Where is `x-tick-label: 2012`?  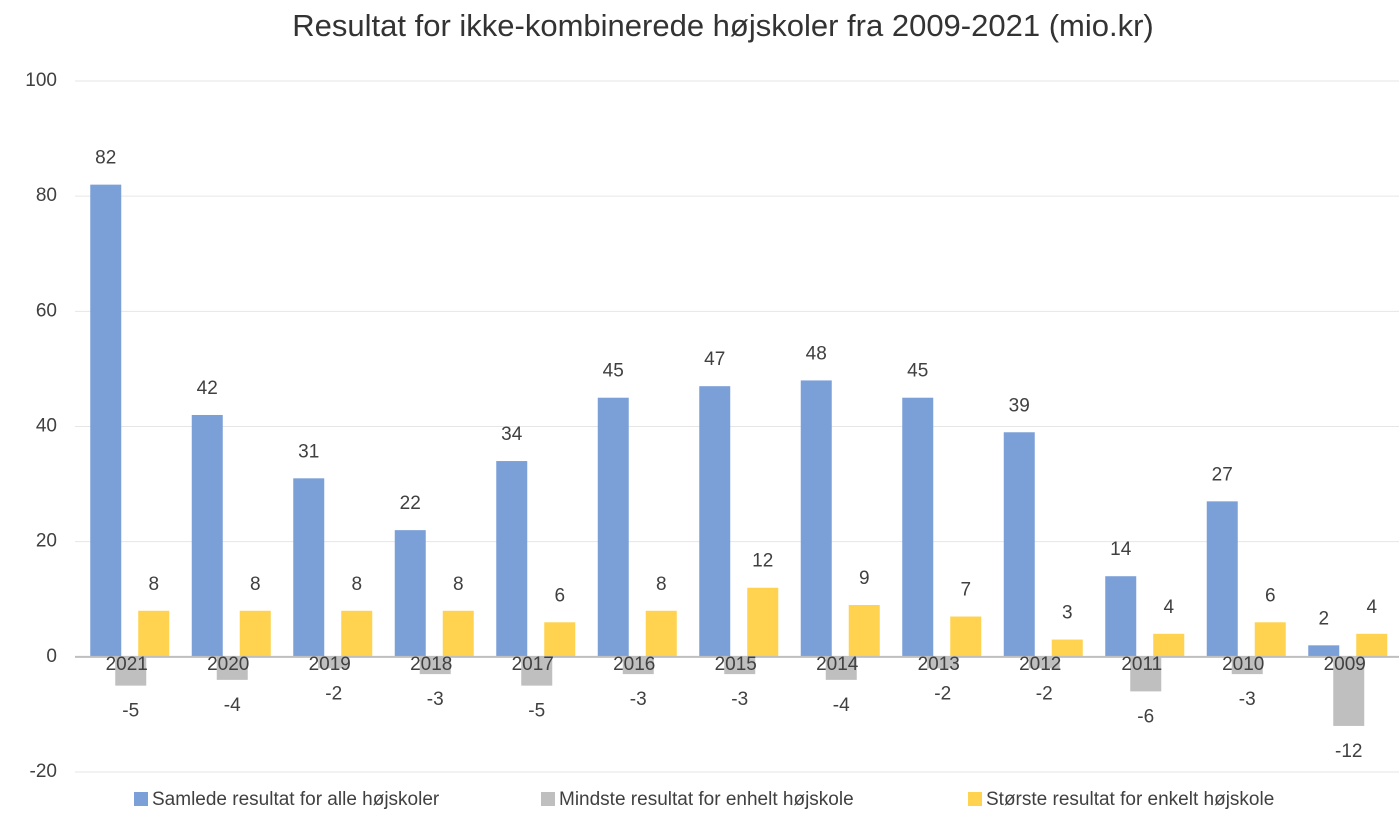
x-tick-label: 2012 is located at coordinates (1040, 664).